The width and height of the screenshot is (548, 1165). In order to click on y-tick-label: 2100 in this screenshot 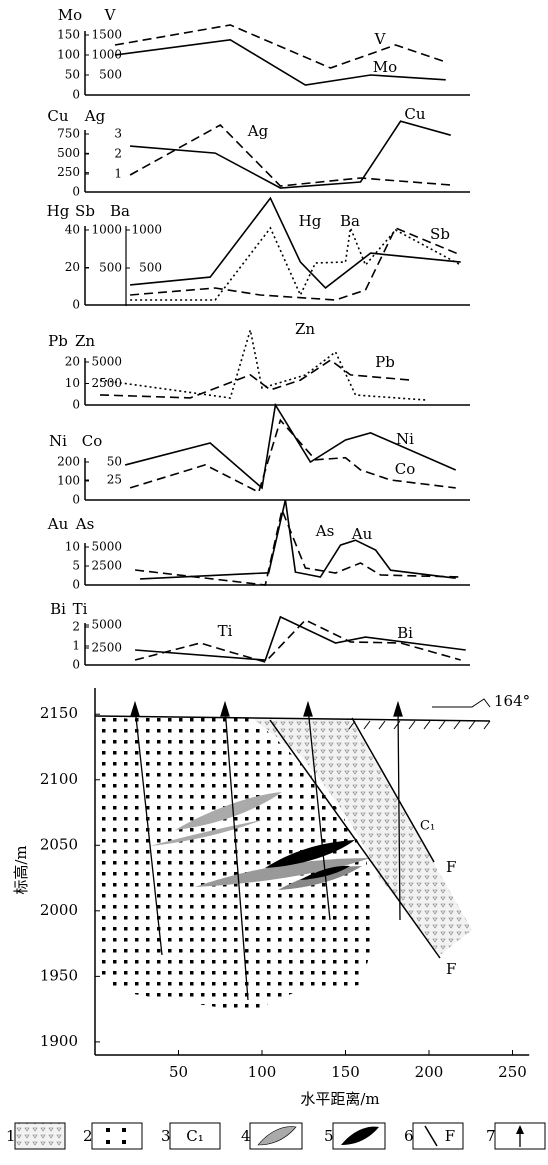, I will do `click(59, 779)`.